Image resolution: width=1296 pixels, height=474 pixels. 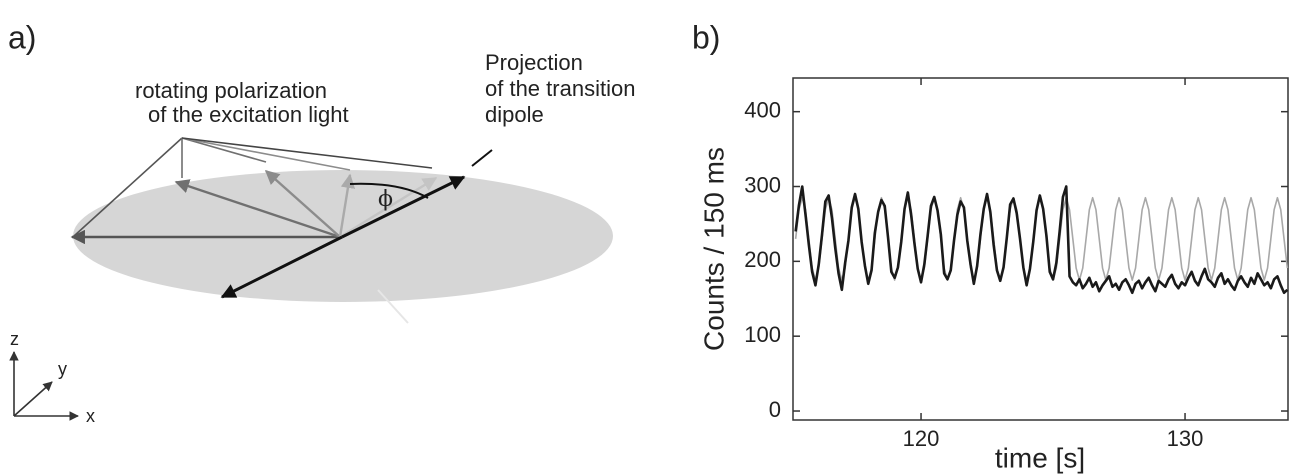 I want to click on panel-label: b), so click(x=706, y=37).